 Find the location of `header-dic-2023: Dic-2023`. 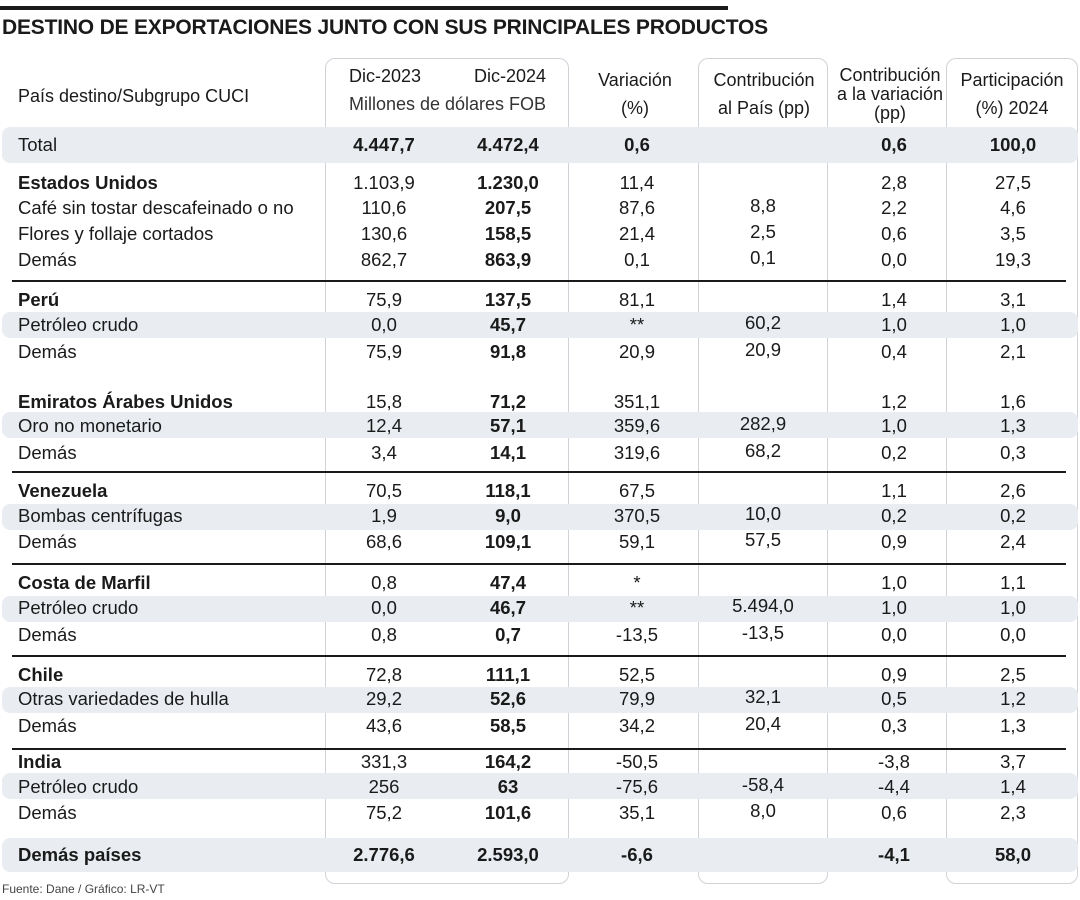

header-dic-2023: Dic-2023 is located at coordinates (385, 76).